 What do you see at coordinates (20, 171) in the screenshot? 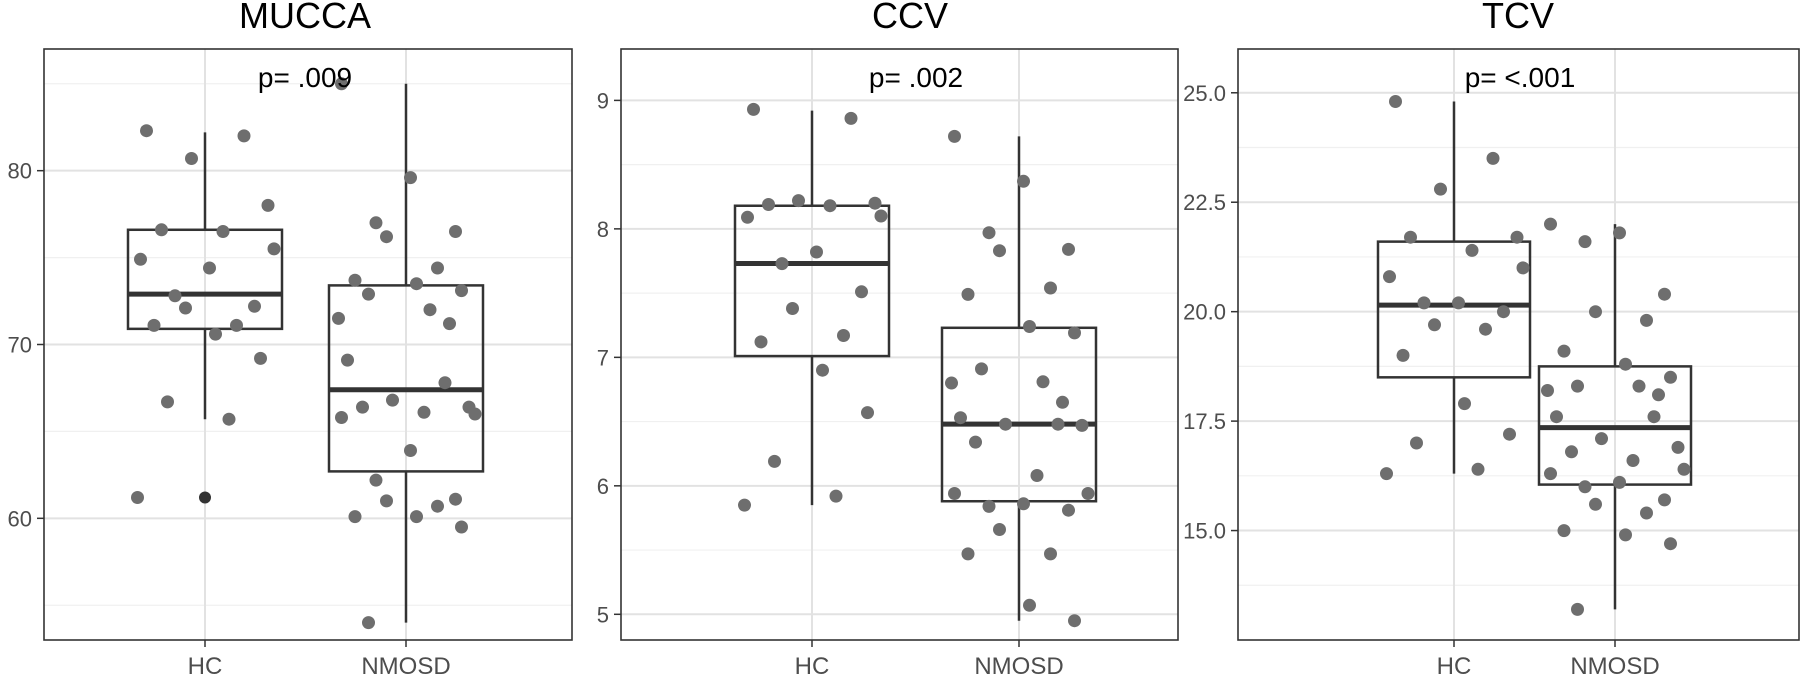
I see `y-tick-label: 80` at bounding box center [20, 171].